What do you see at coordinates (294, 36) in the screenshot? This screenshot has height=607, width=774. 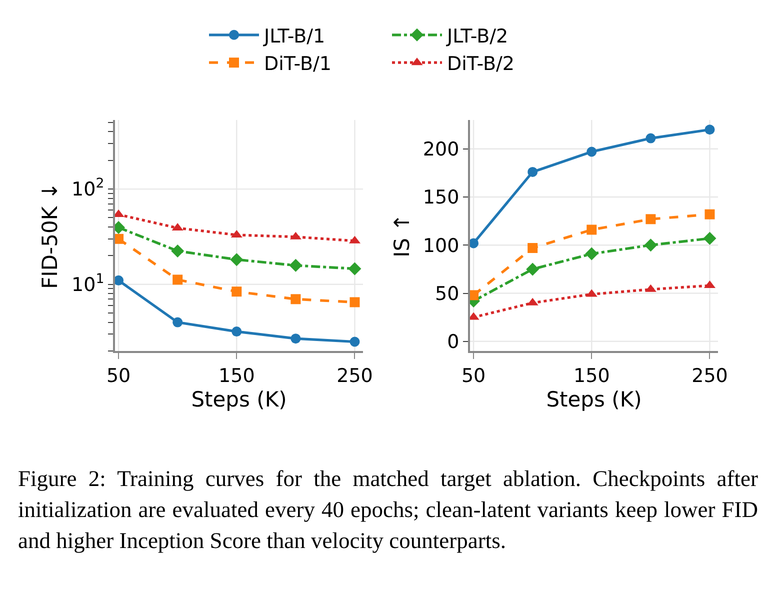 I see `legend-label: JLT-B/1` at bounding box center [294, 36].